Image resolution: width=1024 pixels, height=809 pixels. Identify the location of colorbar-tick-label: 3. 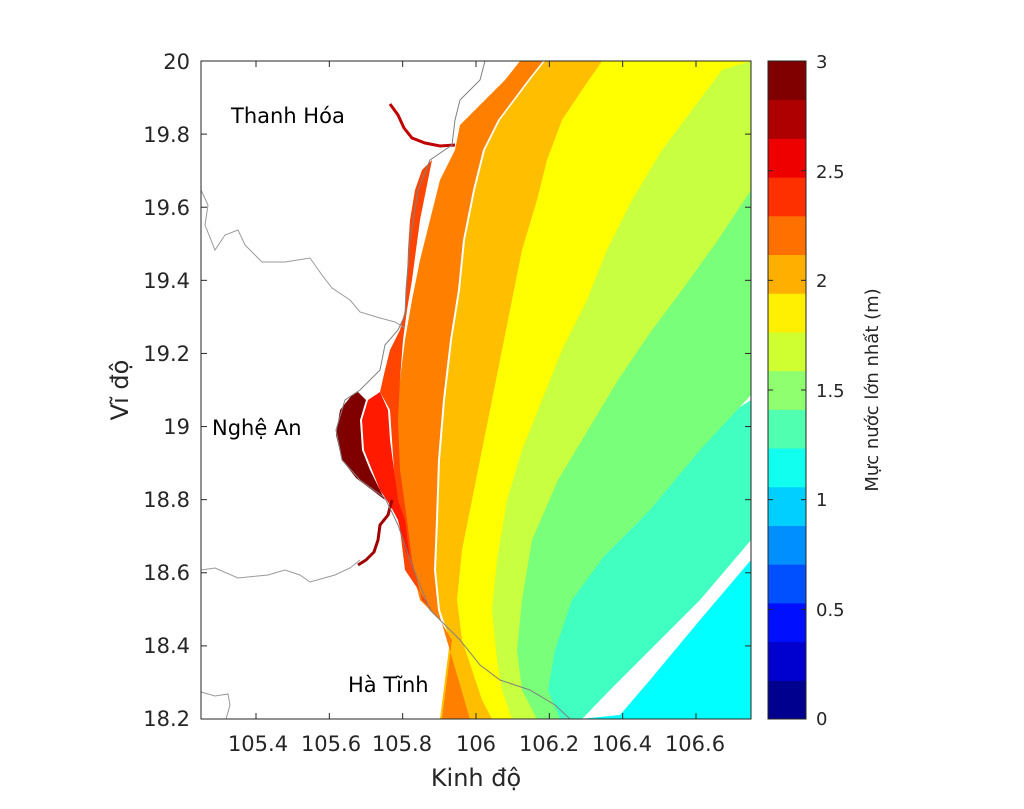
(821, 62).